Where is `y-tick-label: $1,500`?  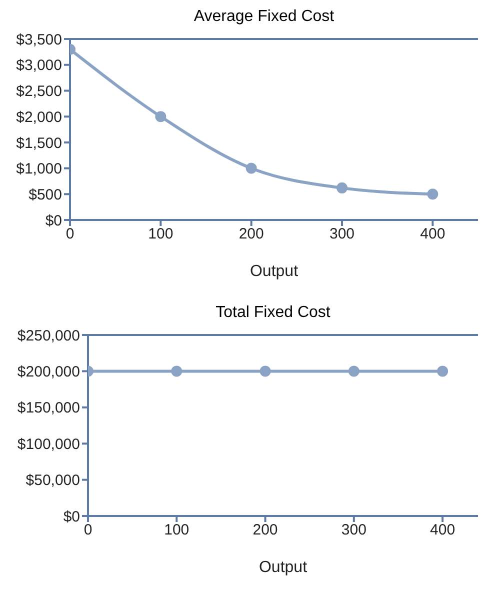
y-tick-label: $1,500 is located at coordinates (39, 143).